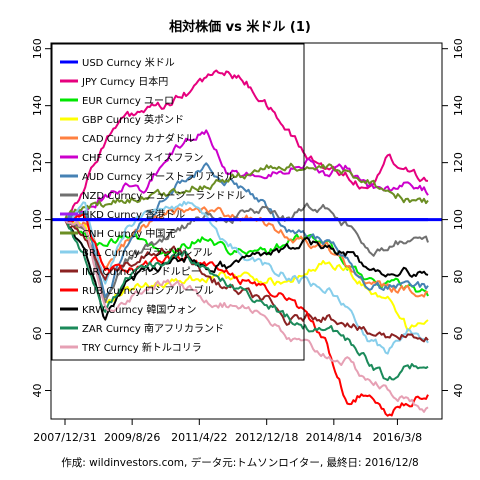 This screenshot has height=480, width=480. I want to click on y-axis-right: 40 60 80 100 120 140 160, so click(453, 218).